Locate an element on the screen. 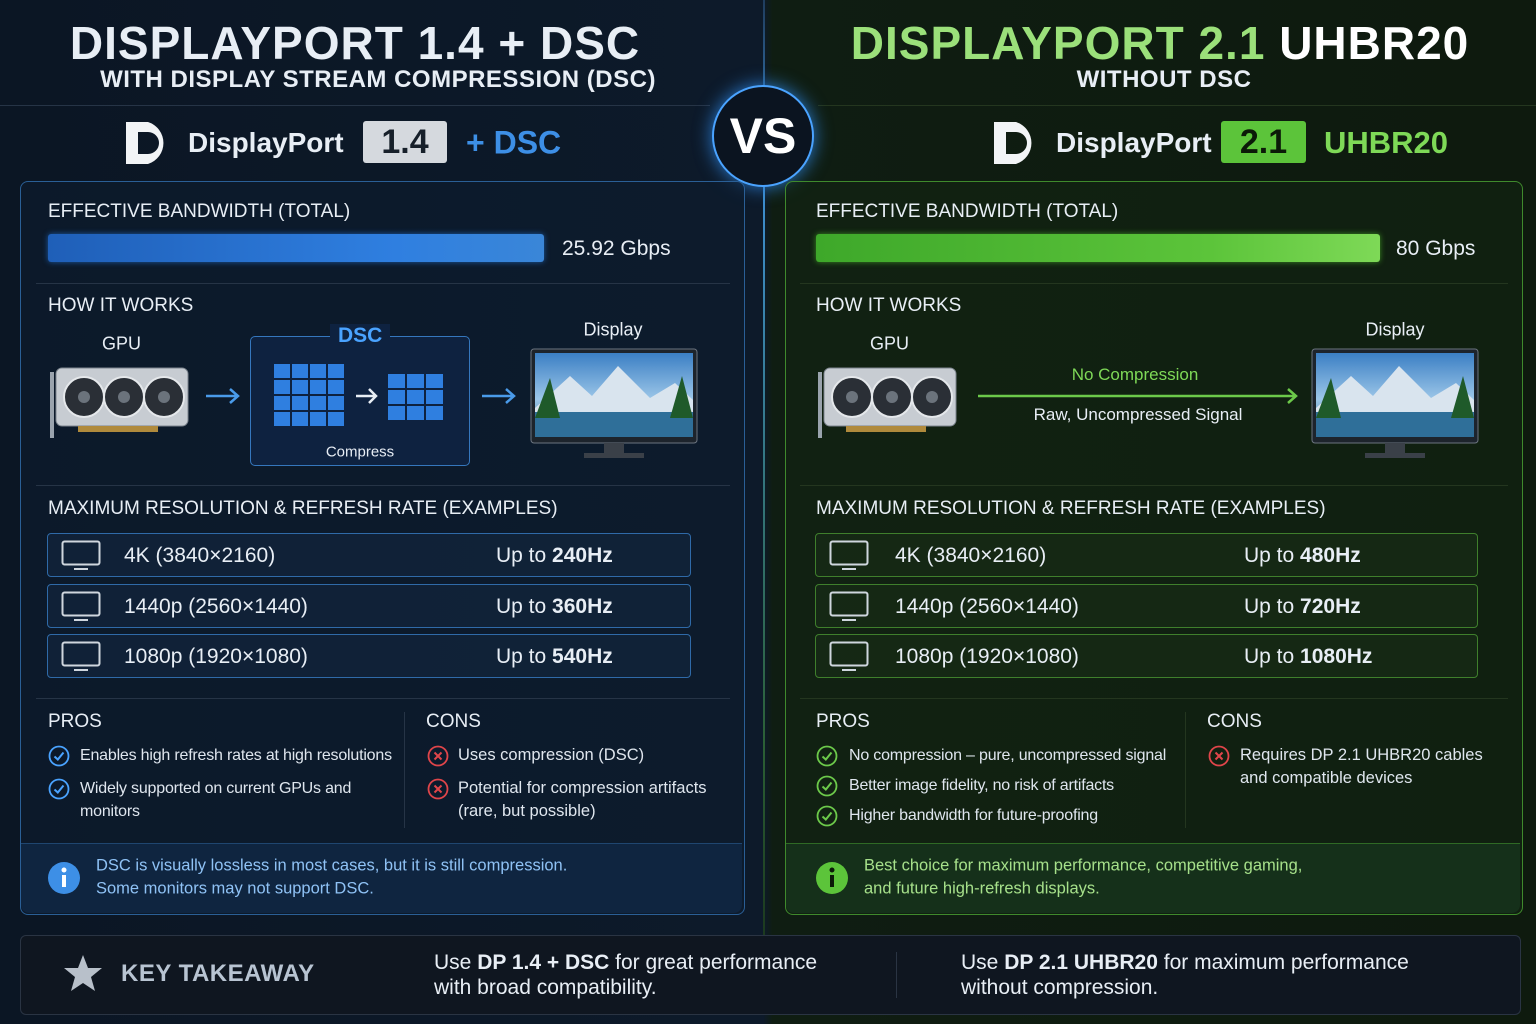  star-icon is located at coordinates (83, 973).